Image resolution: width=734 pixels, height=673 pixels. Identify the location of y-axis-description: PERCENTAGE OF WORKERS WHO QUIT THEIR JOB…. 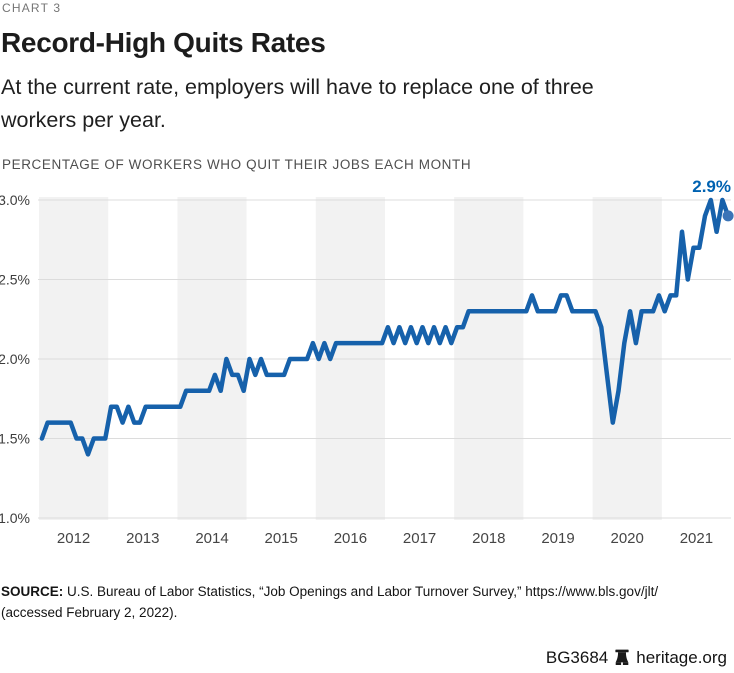
(237, 164).